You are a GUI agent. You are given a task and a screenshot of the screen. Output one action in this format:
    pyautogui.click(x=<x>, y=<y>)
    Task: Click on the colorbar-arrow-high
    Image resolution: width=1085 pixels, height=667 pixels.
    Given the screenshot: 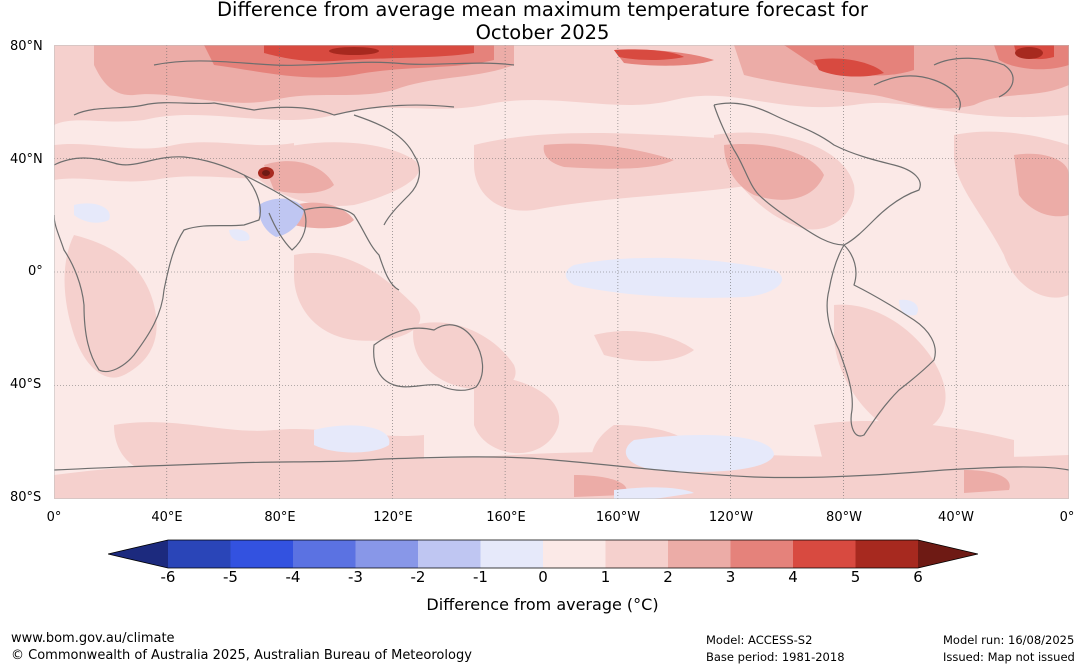 What is the action you would take?
    pyautogui.click(x=948, y=554)
    